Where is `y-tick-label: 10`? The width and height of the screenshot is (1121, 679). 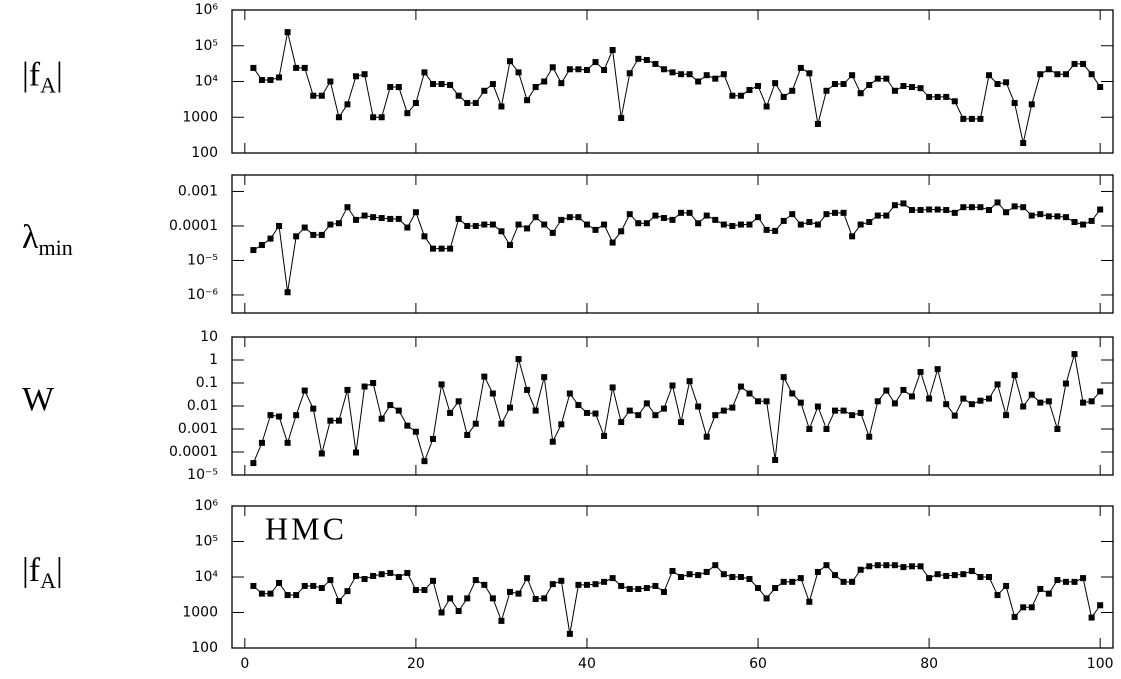 y-tick-label: 10 is located at coordinates (209, 337).